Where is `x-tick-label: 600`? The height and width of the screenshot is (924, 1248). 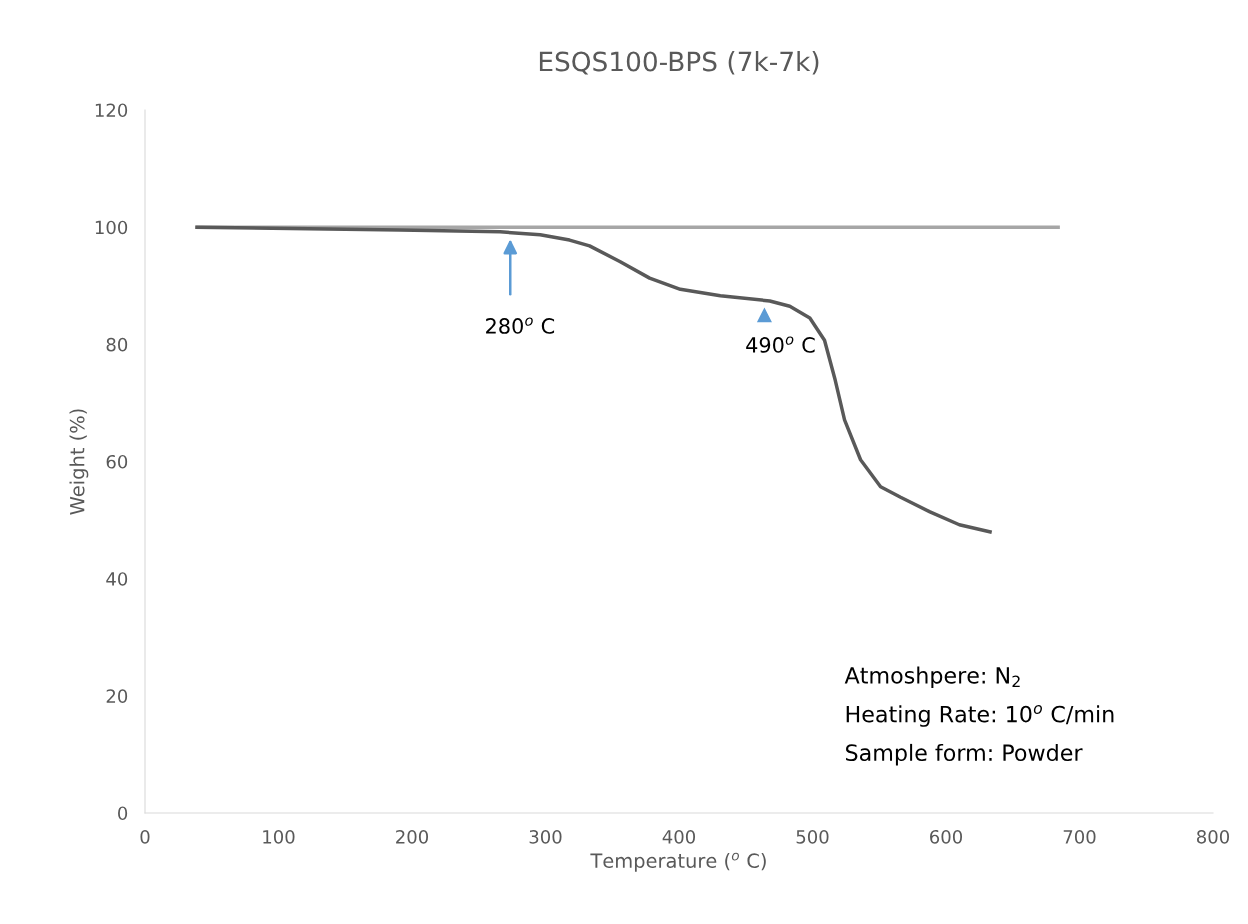
x-tick-label: 600 is located at coordinates (946, 836).